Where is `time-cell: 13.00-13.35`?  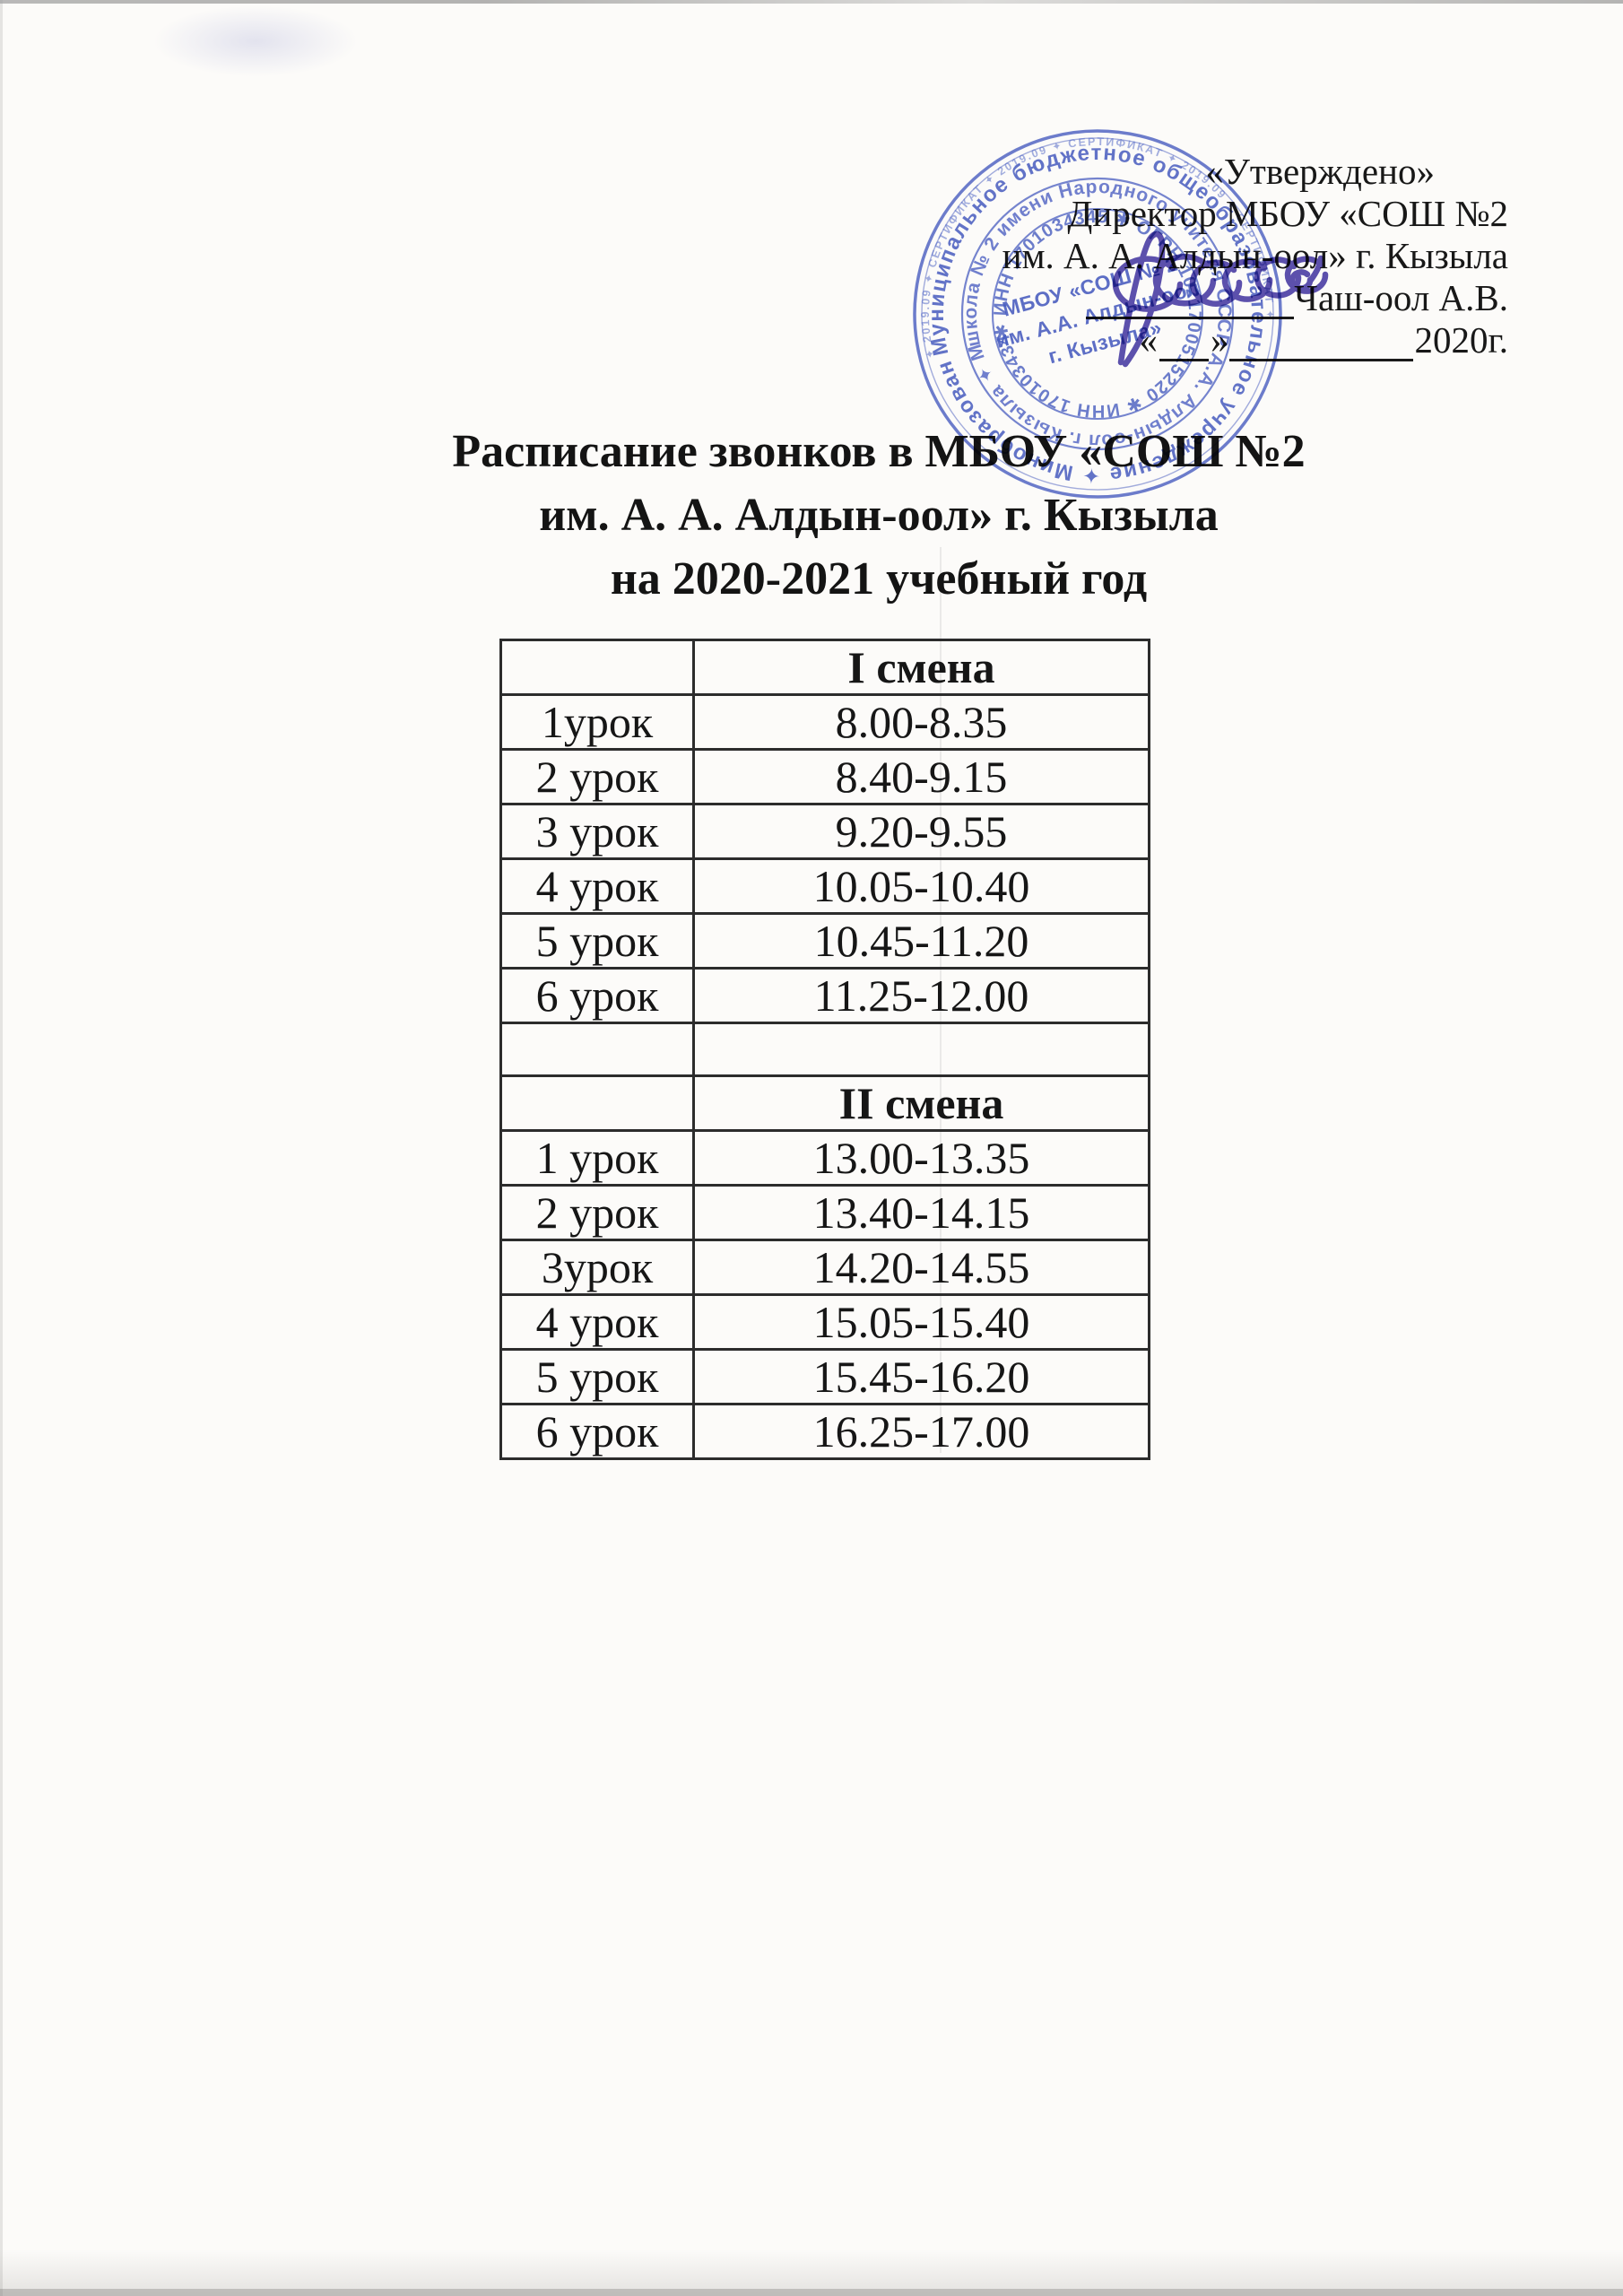 time-cell: 13.00-13.35 is located at coordinates (921, 1158).